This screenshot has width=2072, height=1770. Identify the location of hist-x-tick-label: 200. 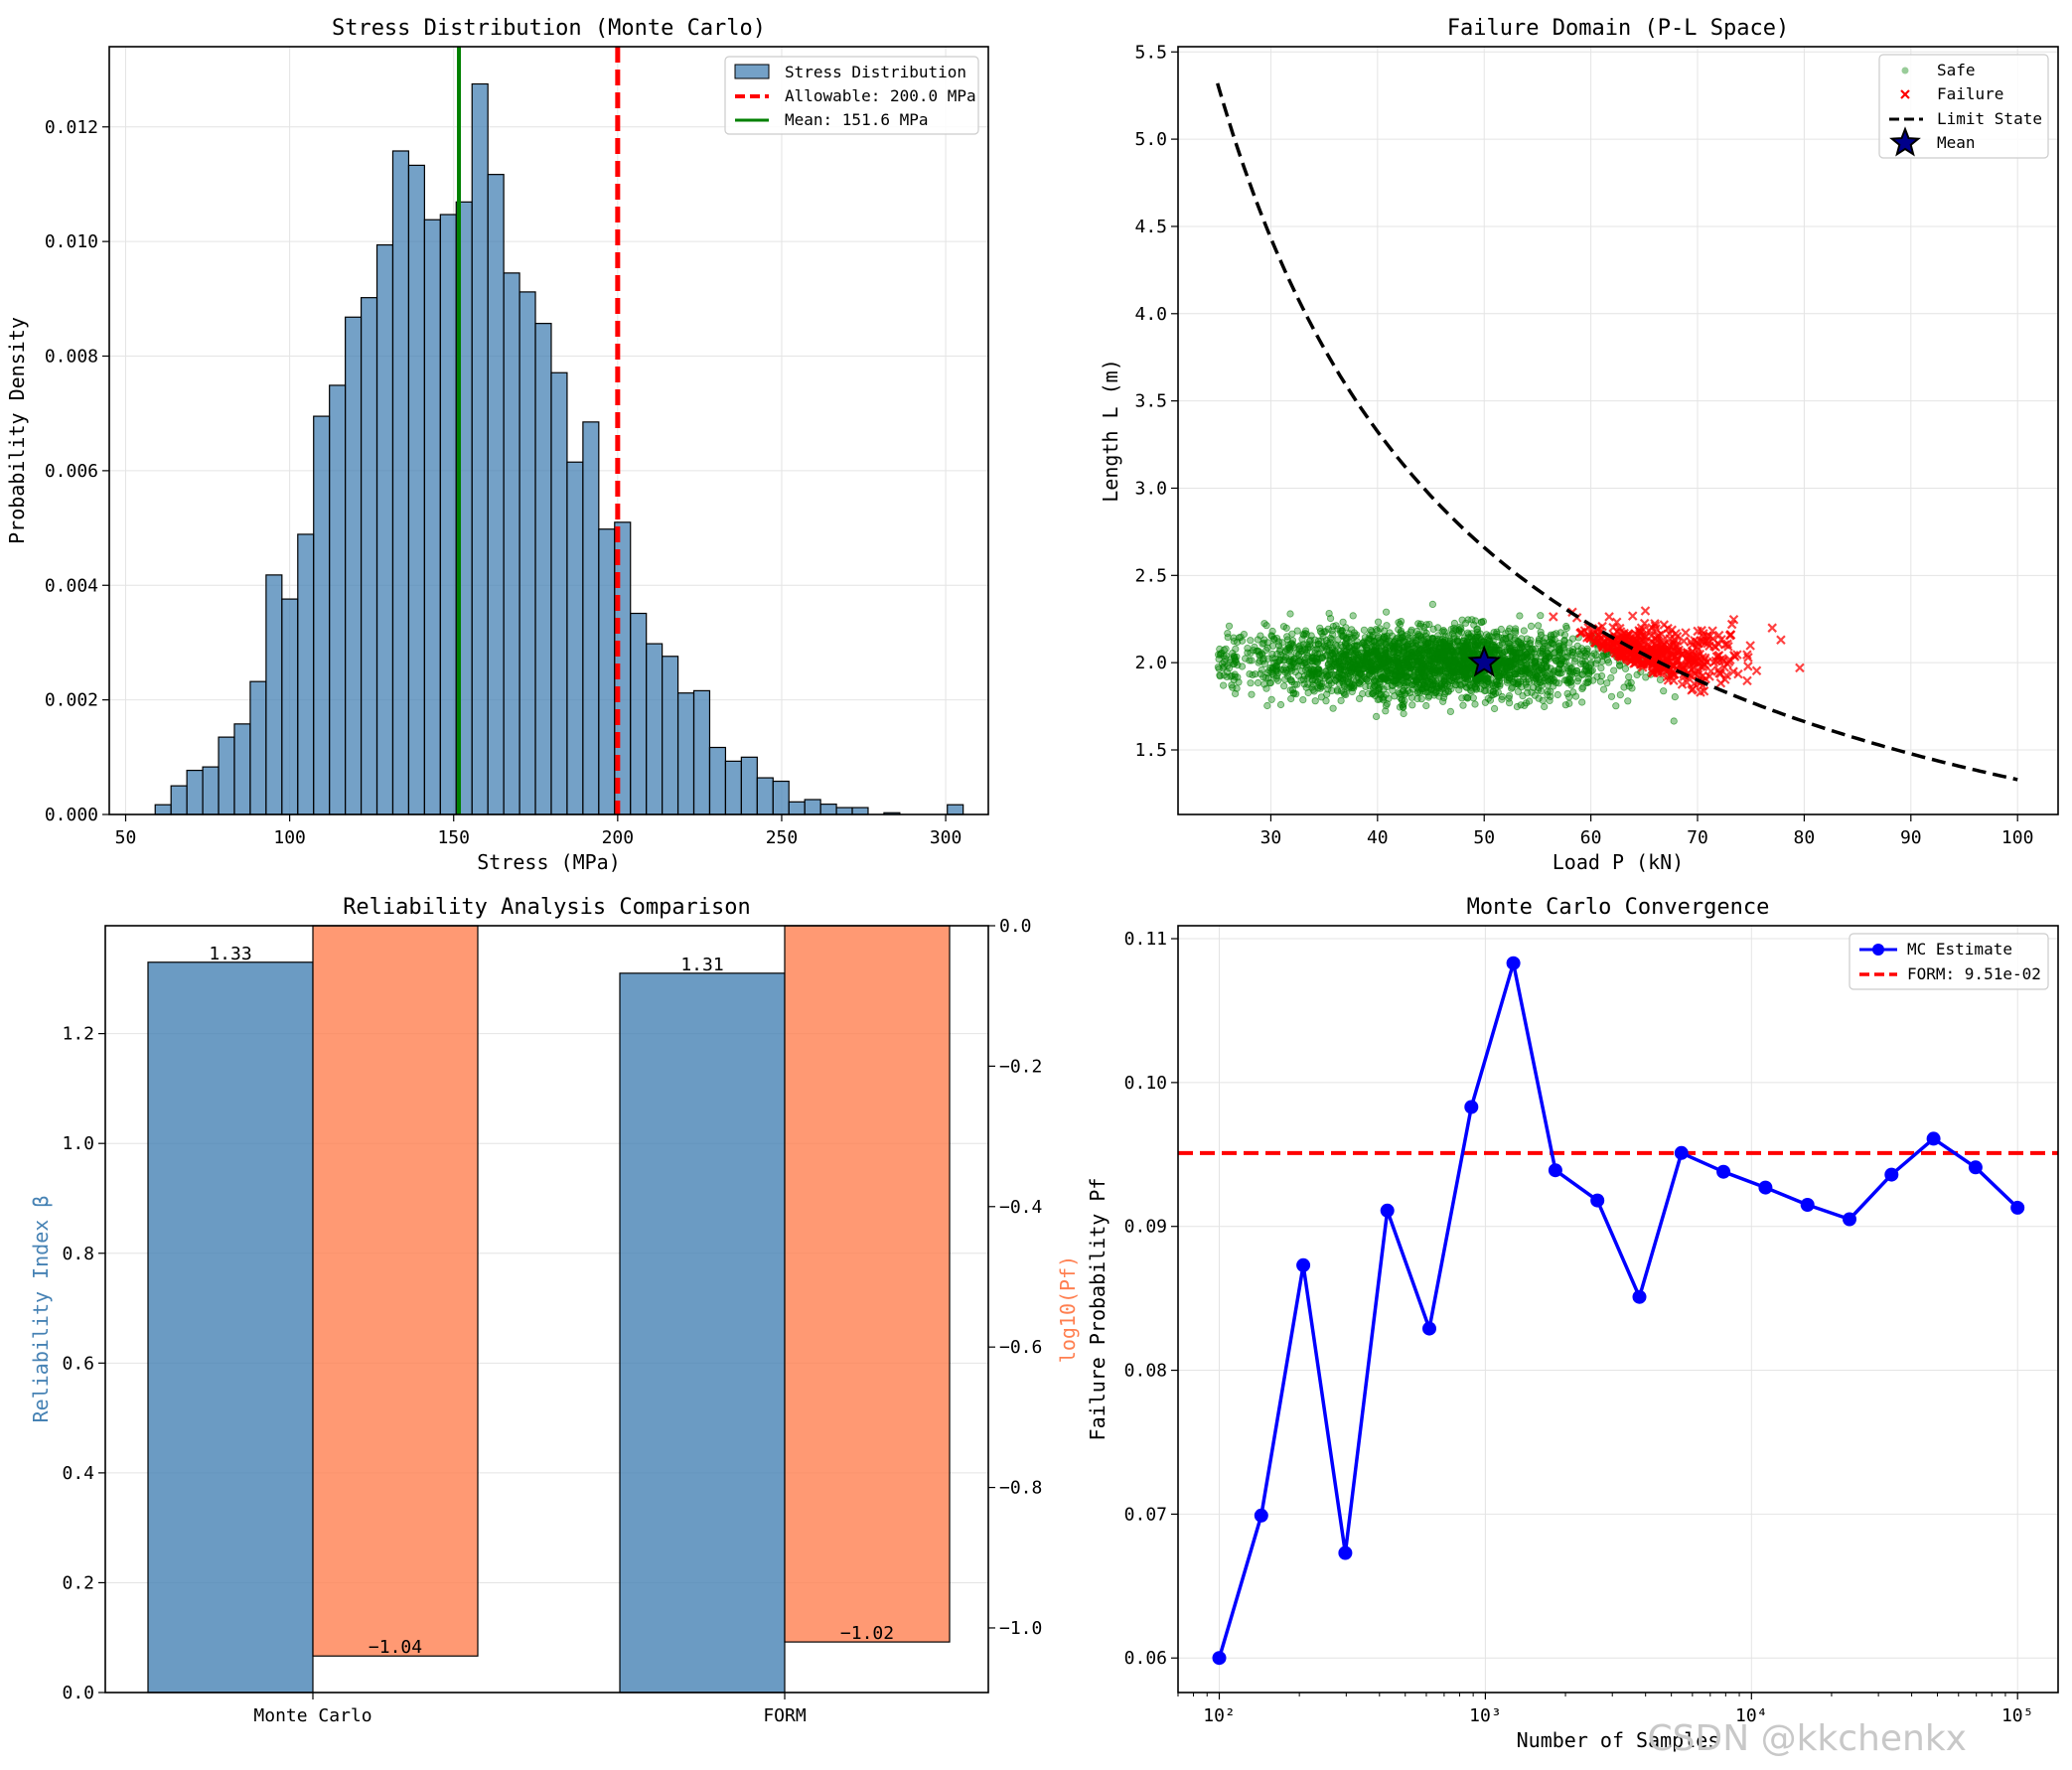
(618, 837).